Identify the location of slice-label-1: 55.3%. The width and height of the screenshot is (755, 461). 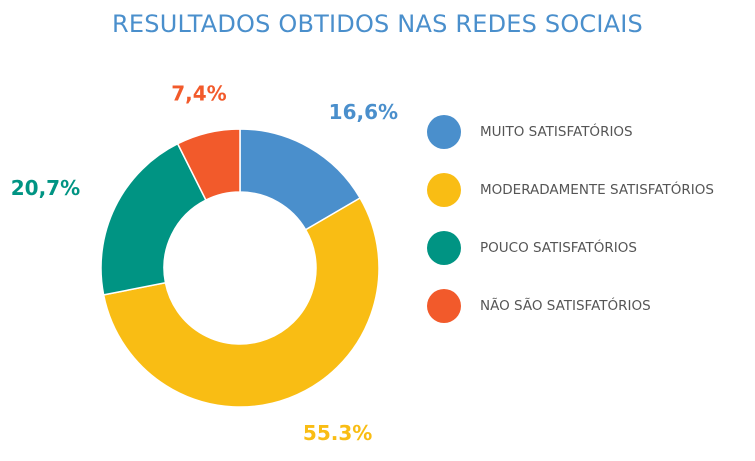
(337, 433).